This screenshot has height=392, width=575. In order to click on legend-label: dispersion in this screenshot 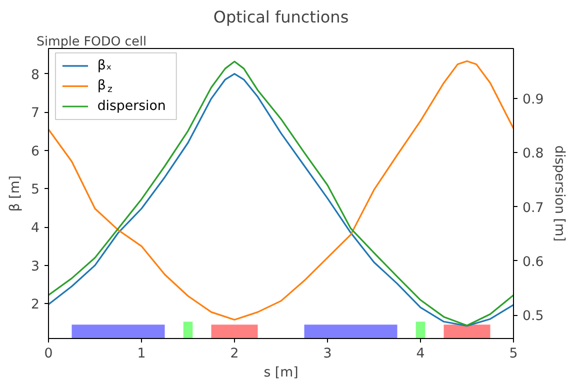, I will do `click(131, 106)`.